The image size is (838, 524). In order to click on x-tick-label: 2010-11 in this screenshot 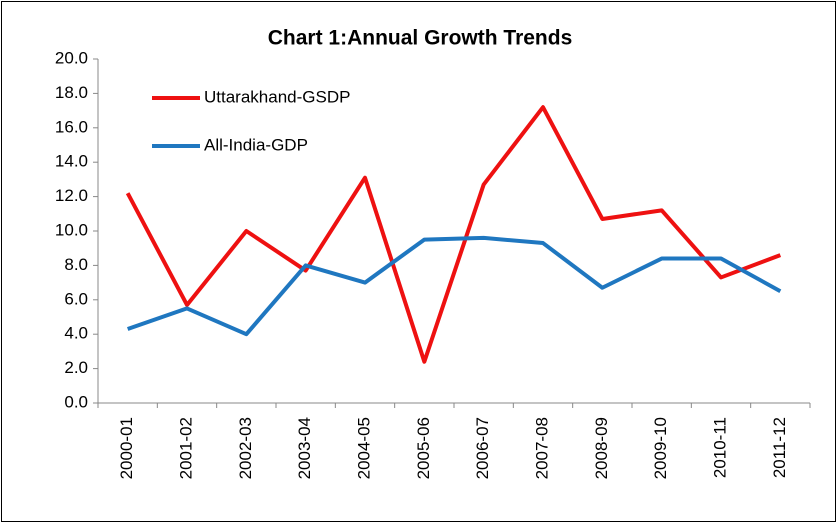, I will do `click(719, 447)`.